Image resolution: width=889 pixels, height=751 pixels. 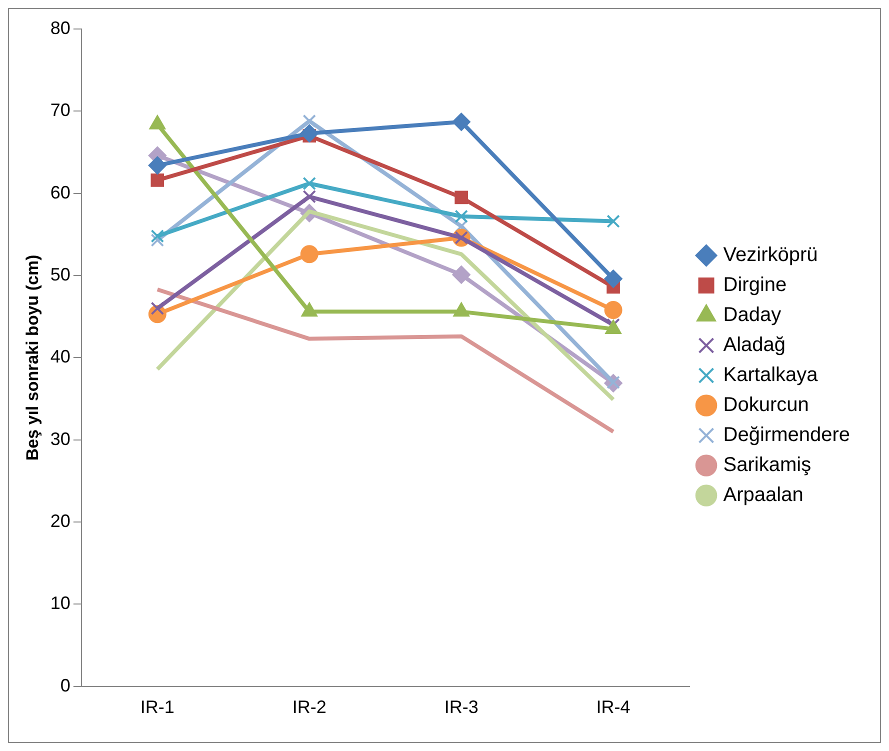 I want to click on legend-label: Değirmendere, so click(x=786, y=435).